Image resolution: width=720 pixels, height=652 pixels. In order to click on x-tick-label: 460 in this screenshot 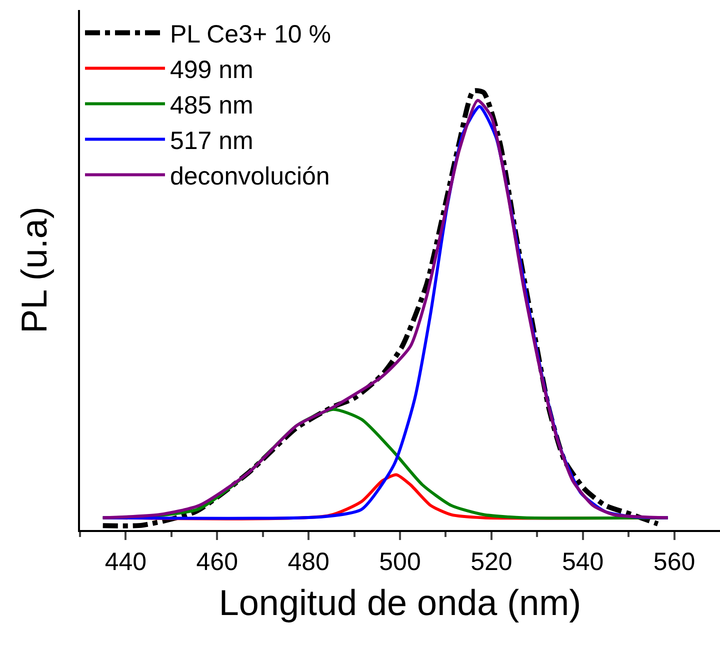, I will do `click(217, 562)`.